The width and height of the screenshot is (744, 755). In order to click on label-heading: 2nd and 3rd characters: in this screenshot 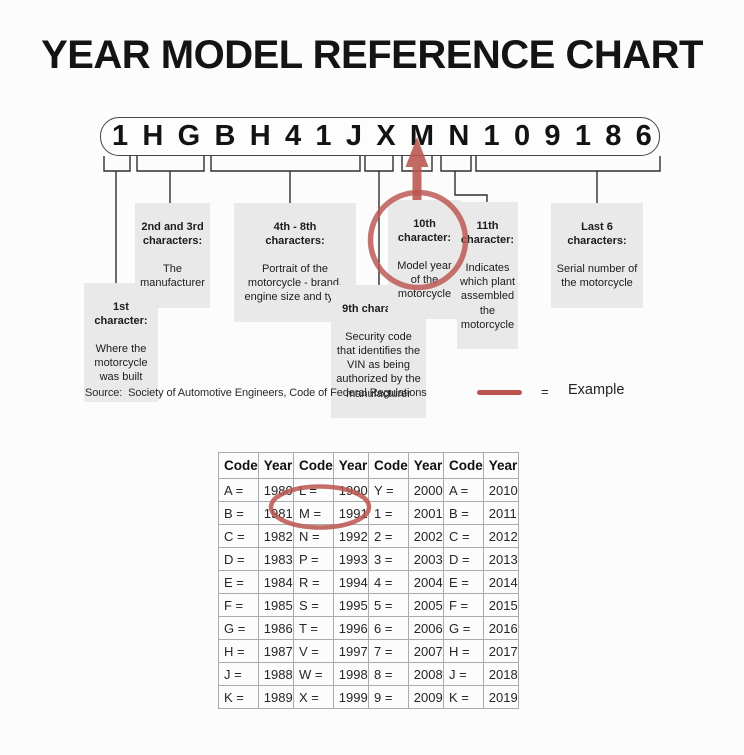, I will do `click(172, 234)`.